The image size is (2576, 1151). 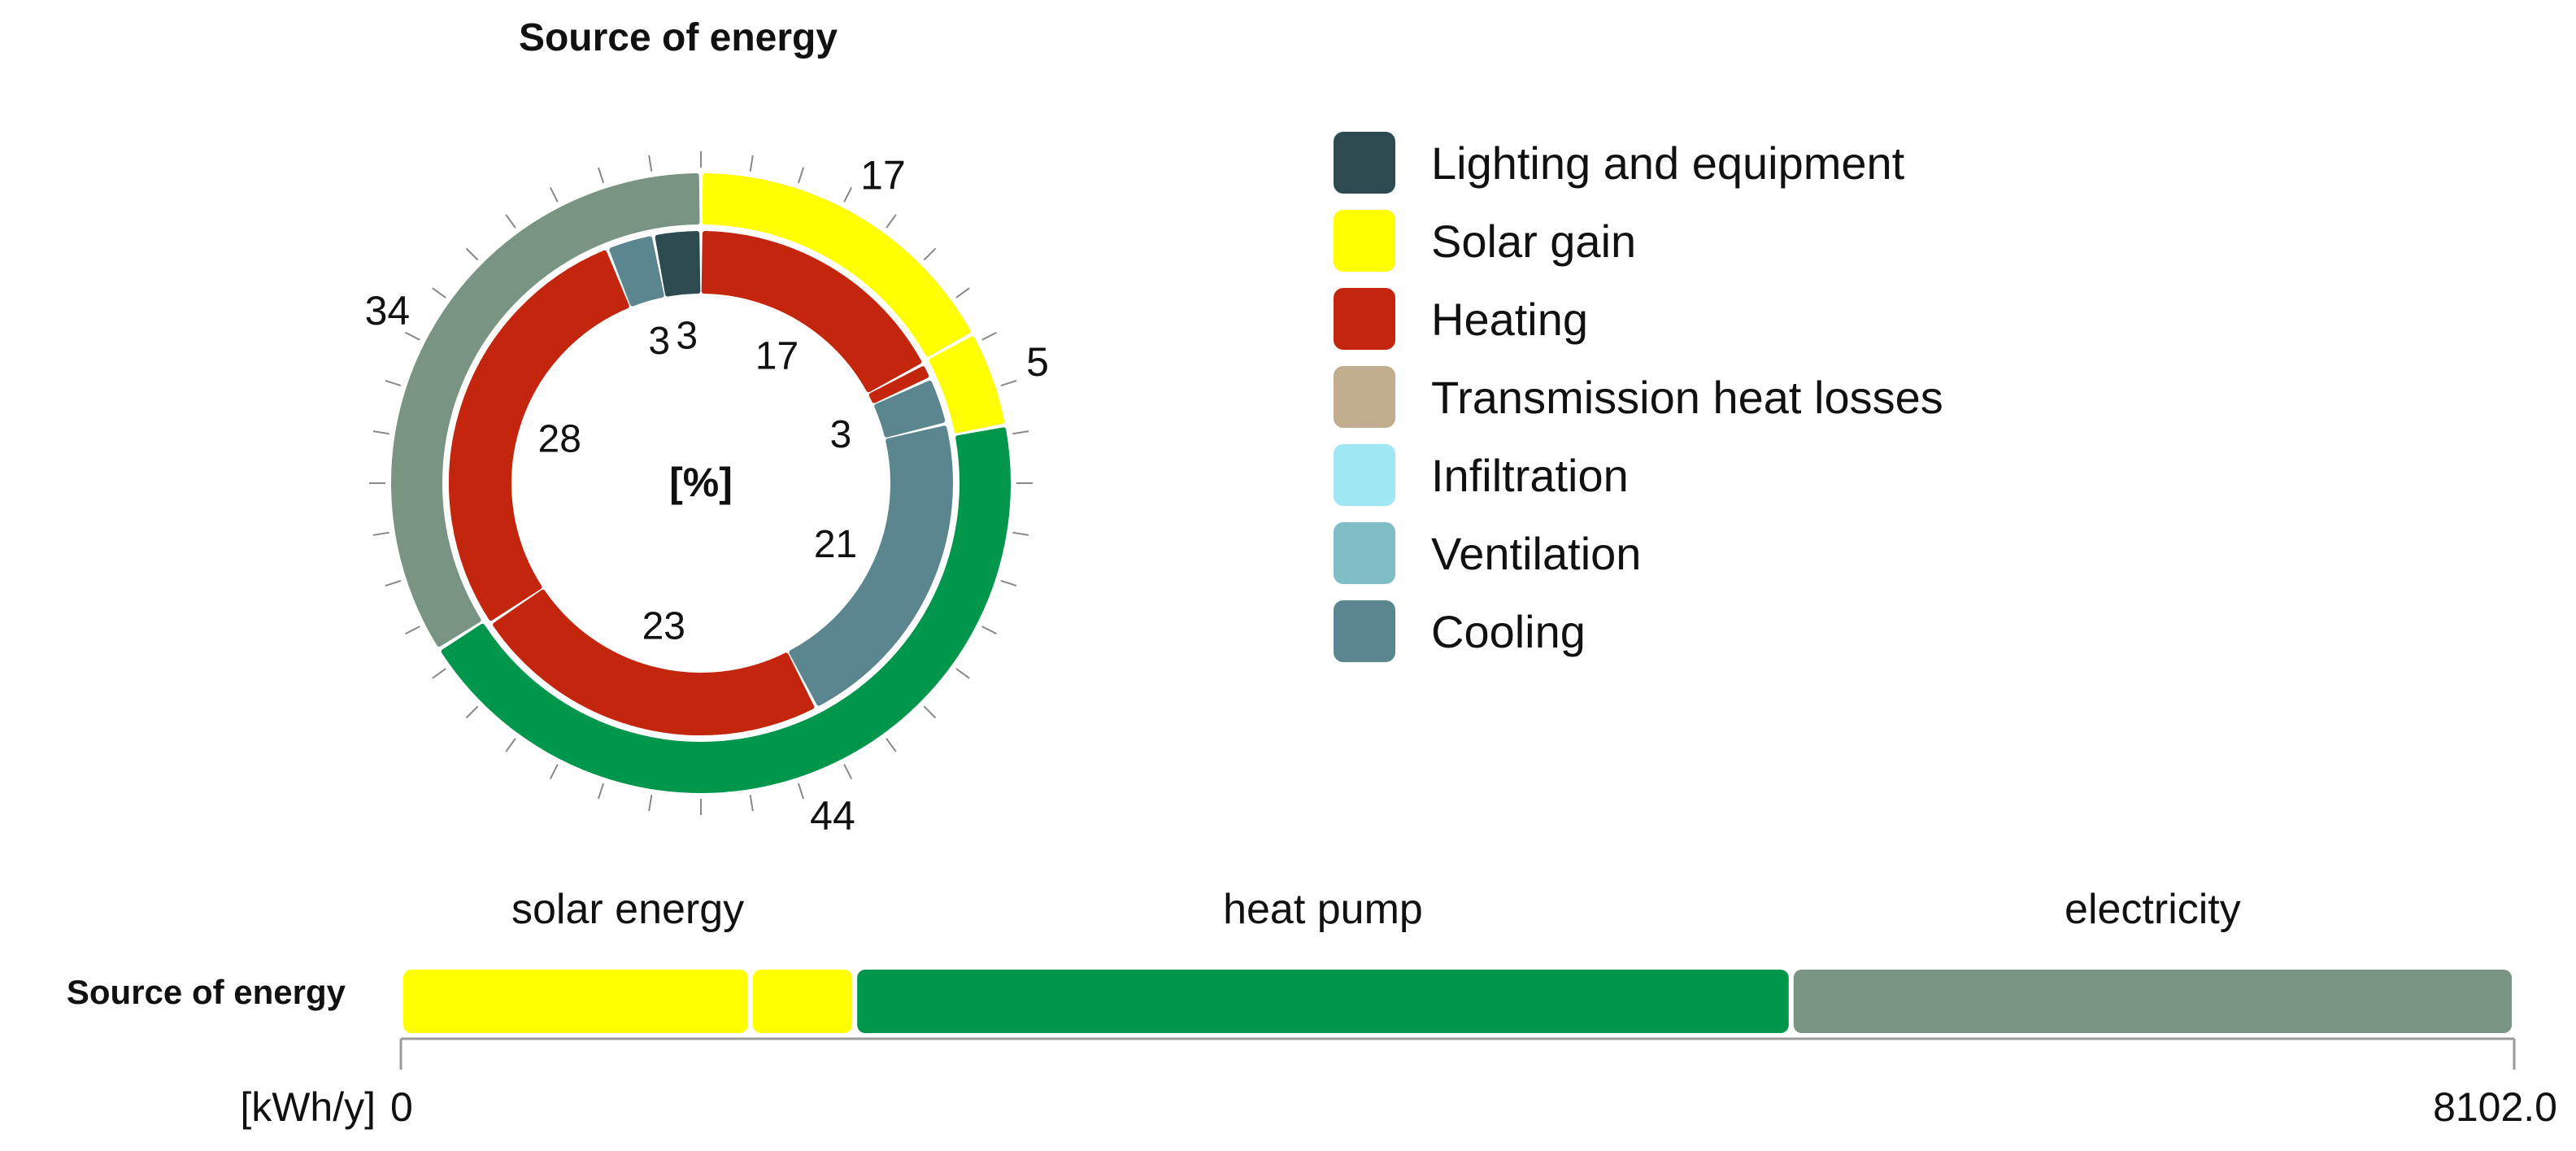 I want to click on legend-swatch-ventilation, so click(x=1365, y=553).